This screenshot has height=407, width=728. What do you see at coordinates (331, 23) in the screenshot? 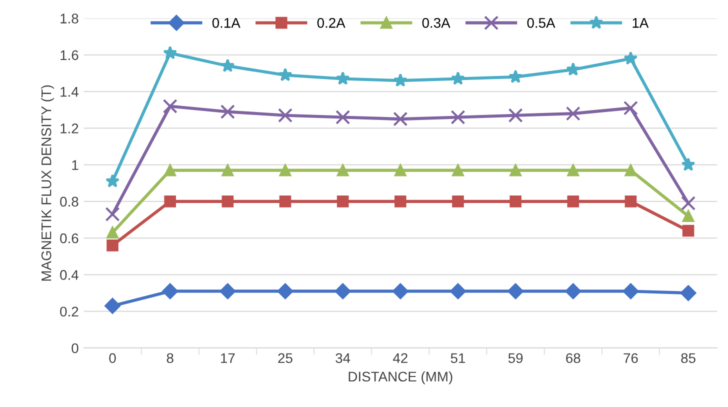
I see `legend-label: 0.2A` at bounding box center [331, 23].